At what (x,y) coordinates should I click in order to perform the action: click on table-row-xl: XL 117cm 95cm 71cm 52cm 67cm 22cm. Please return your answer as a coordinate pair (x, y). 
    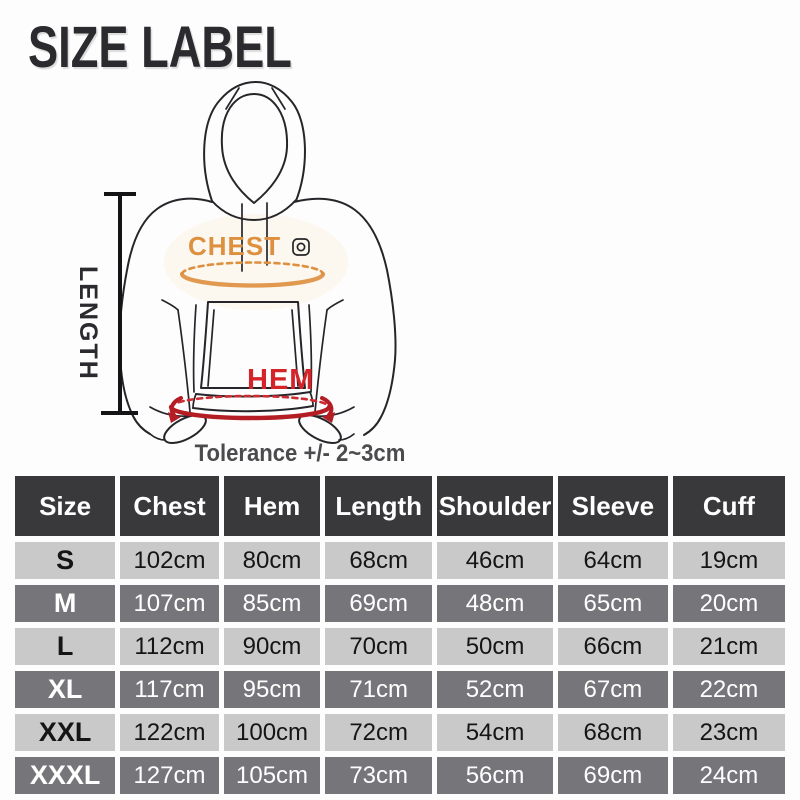
    Looking at the image, I should click on (400, 689).